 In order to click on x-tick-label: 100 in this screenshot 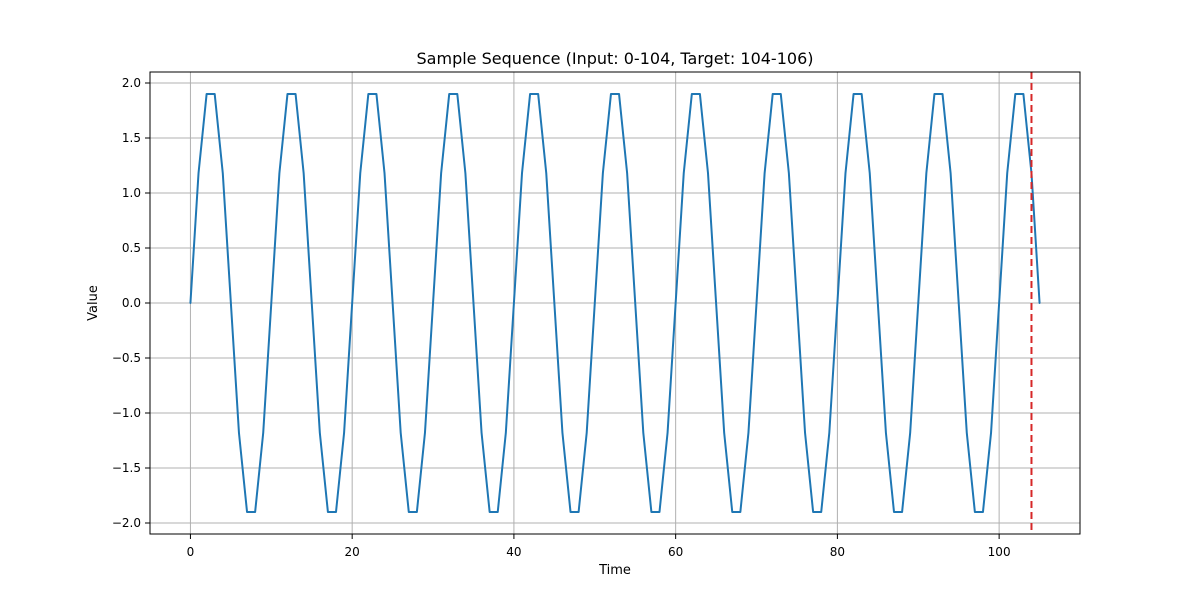, I will do `click(999, 552)`.